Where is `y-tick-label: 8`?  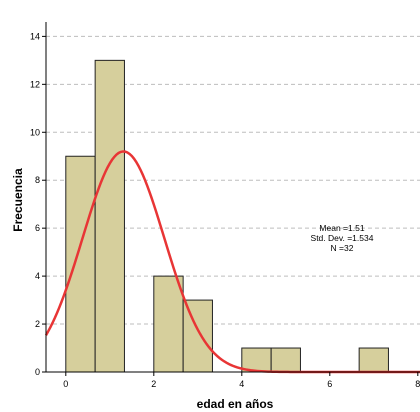
y-tick-label: 8 is located at coordinates (37, 180).